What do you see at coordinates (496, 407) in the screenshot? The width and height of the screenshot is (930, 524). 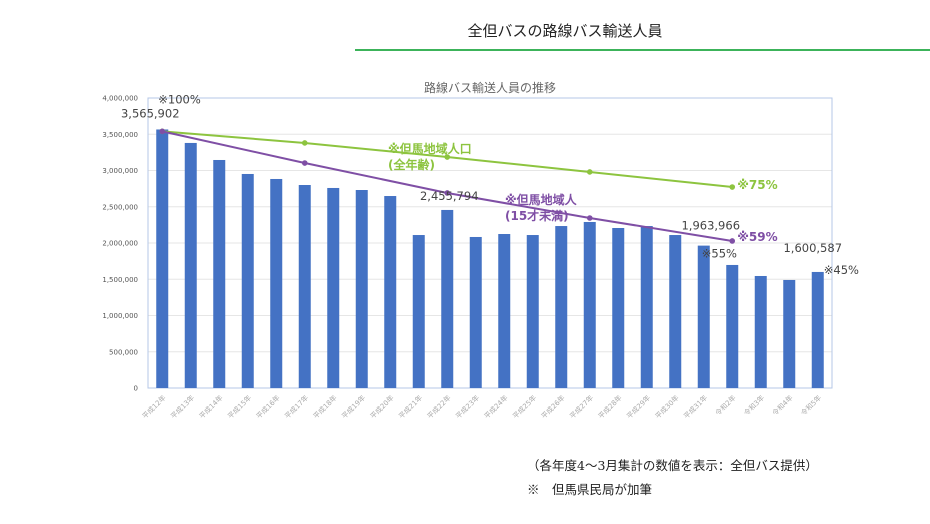 I see `x-tick-label: 平成24年` at bounding box center [496, 407].